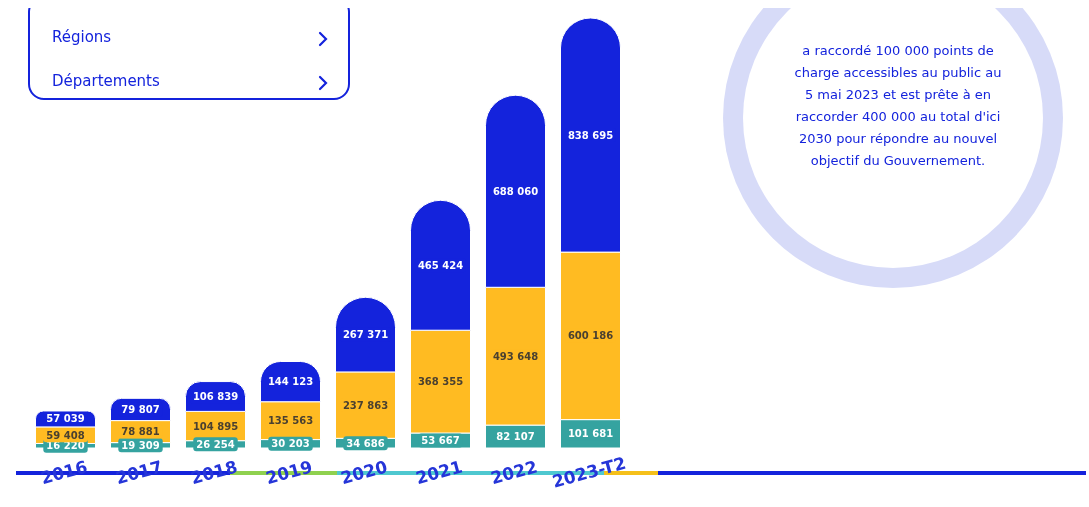  Describe the element at coordinates (590, 434) in the screenshot. I see `data-label: 101 681` at that location.